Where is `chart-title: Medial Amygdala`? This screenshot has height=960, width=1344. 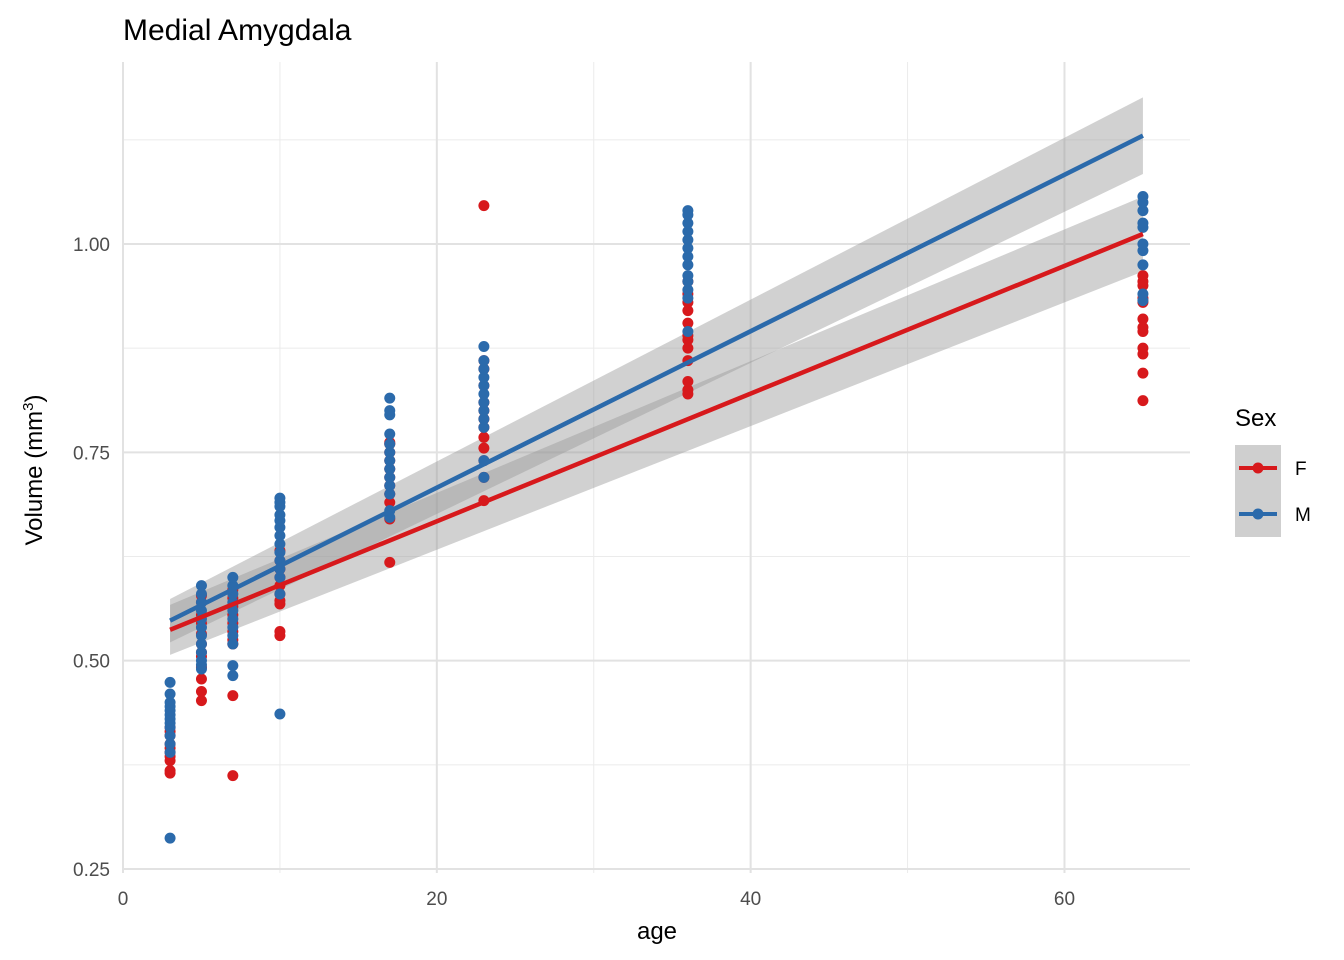 chart-title: Medial Amygdala is located at coordinates (237, 30).